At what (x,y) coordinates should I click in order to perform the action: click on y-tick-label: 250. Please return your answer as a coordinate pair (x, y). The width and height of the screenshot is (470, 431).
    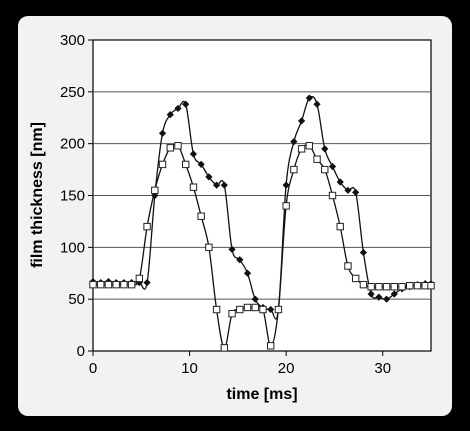
    Looking at the image, I should click on (72, 92).